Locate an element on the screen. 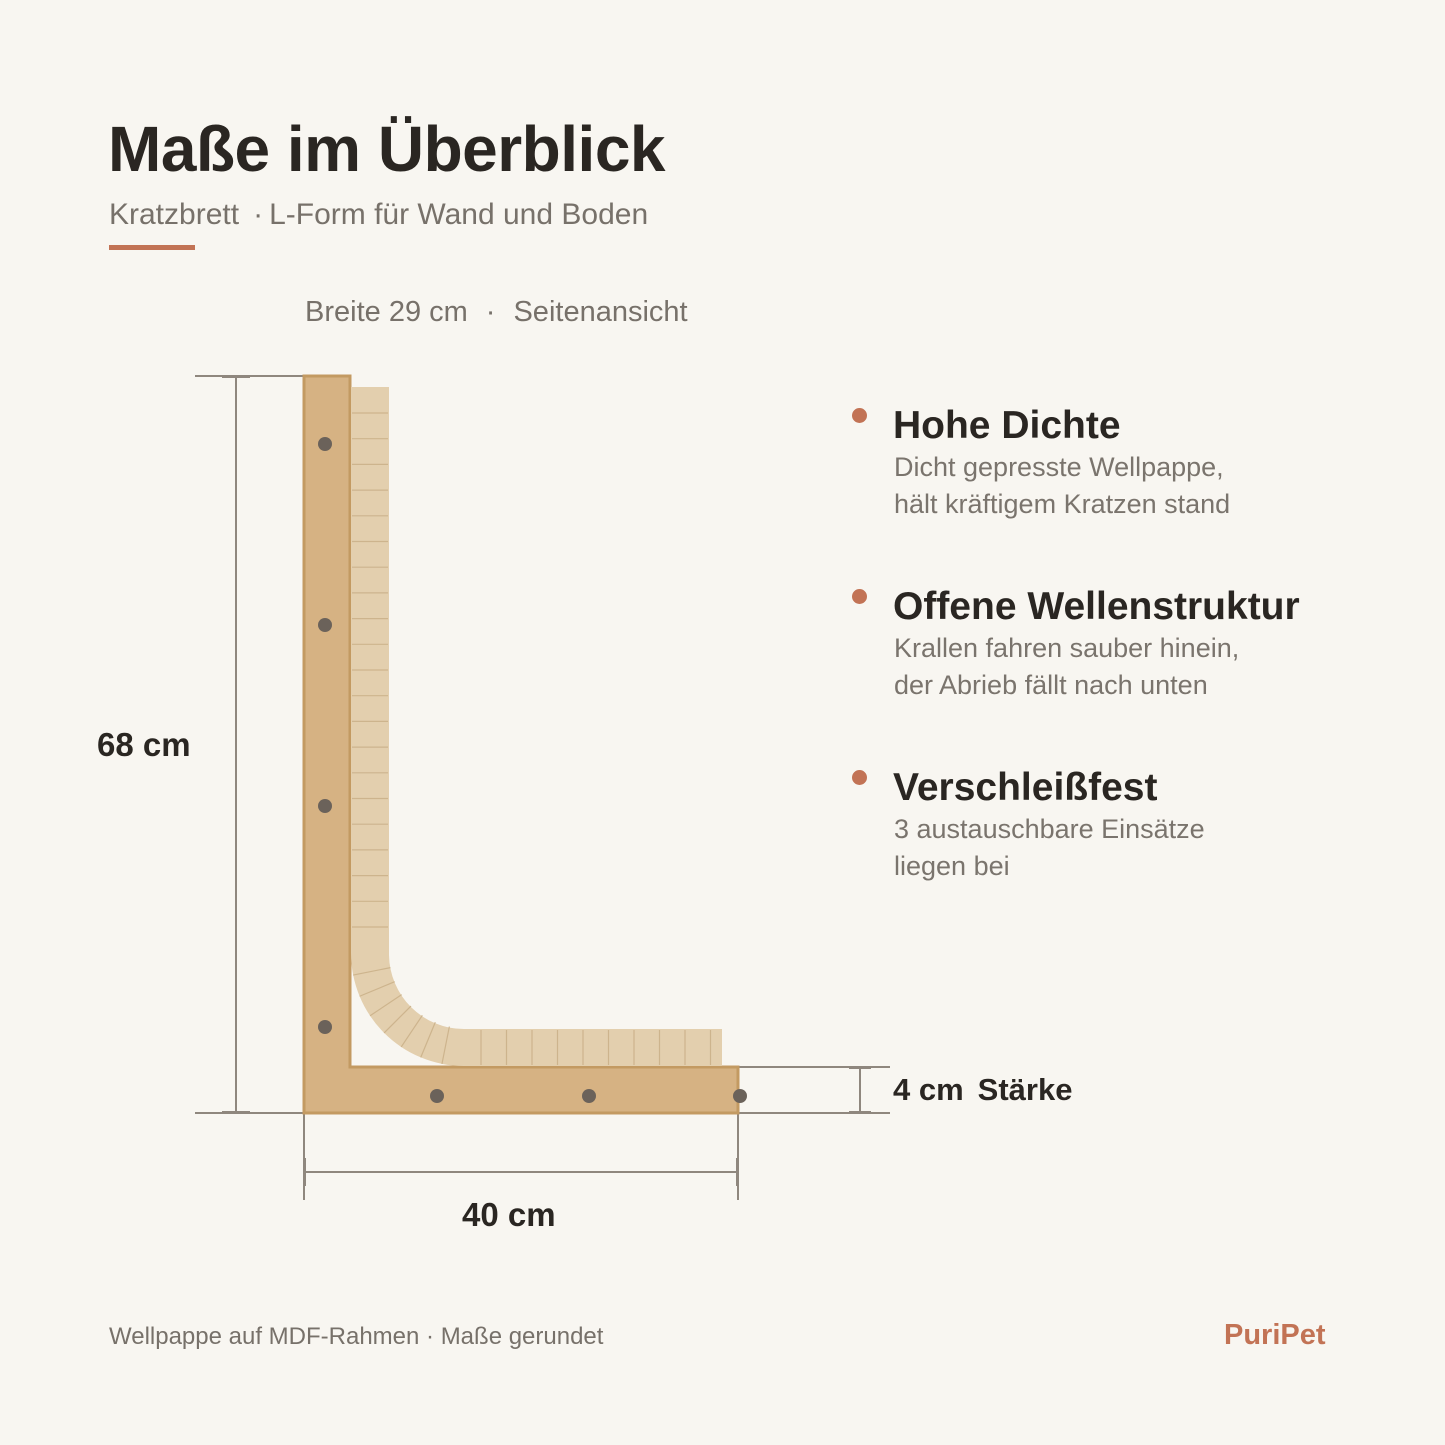 The height and width of the screenshot is (1445, 1445). subtitle-product: Kratzbrett is located at coordinates (174, 214).